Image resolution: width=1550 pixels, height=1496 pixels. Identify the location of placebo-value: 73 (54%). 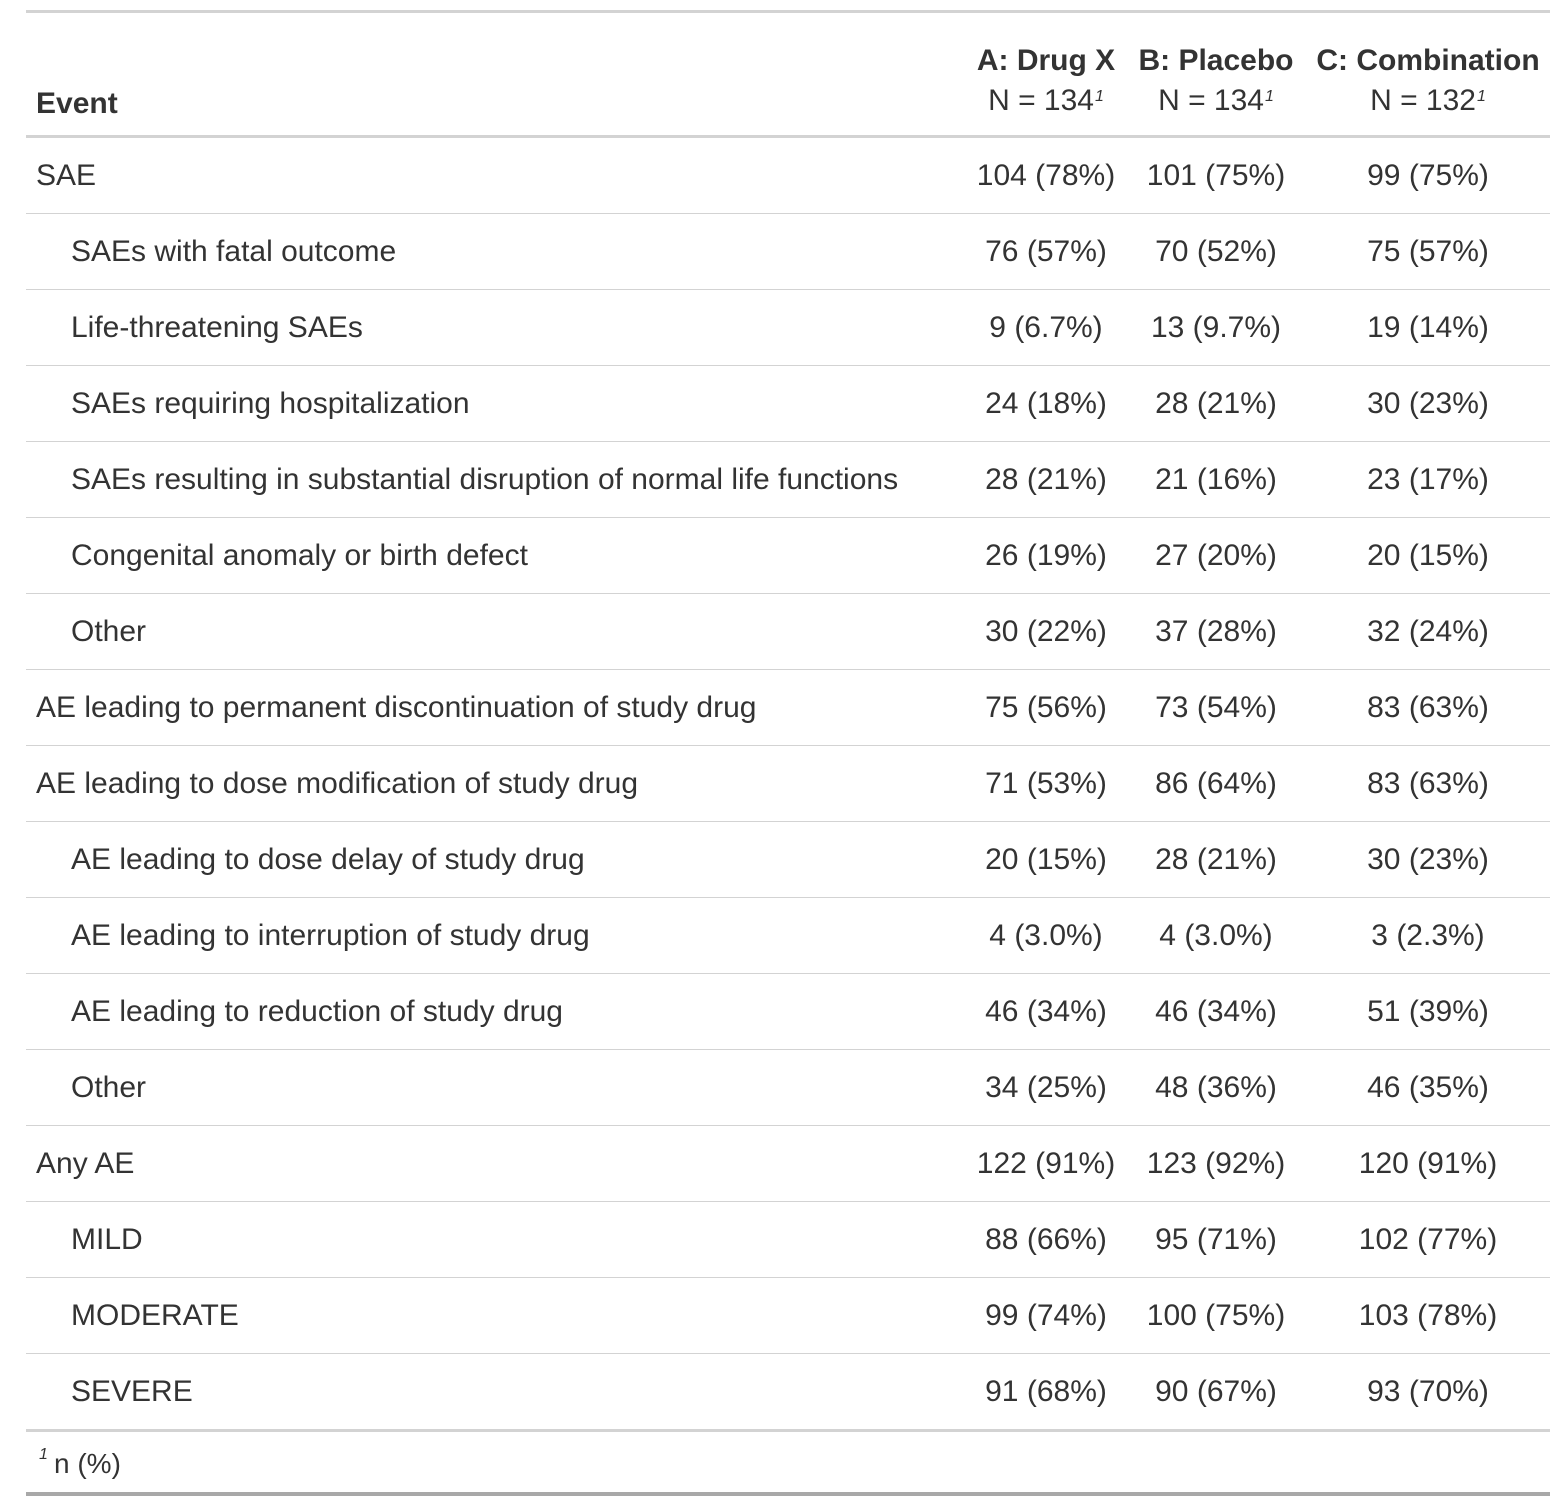
(1216, 707).